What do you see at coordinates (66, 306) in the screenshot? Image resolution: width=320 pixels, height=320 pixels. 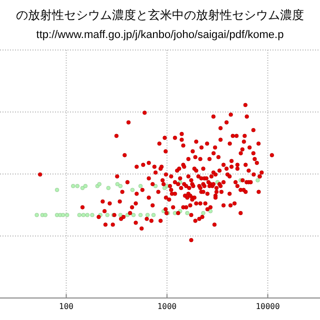 I see `x-tick-label: 100` at bounding box center [66, 306].